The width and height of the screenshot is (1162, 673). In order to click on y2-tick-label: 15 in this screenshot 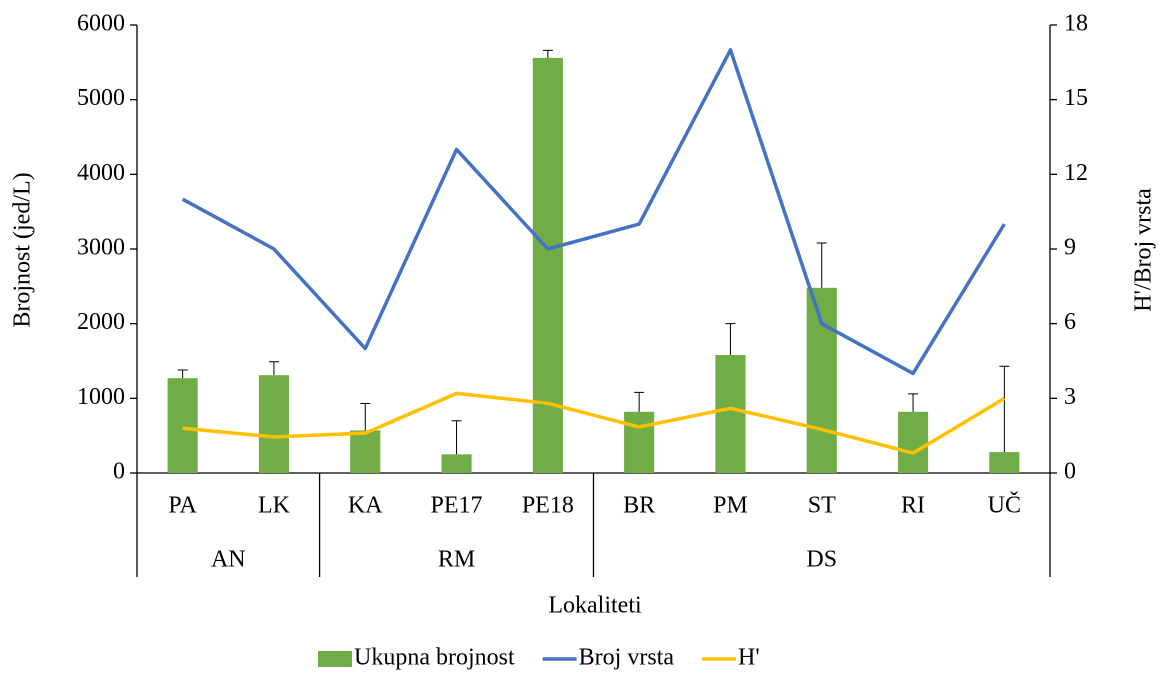, I will do `click(1076, 98)`.